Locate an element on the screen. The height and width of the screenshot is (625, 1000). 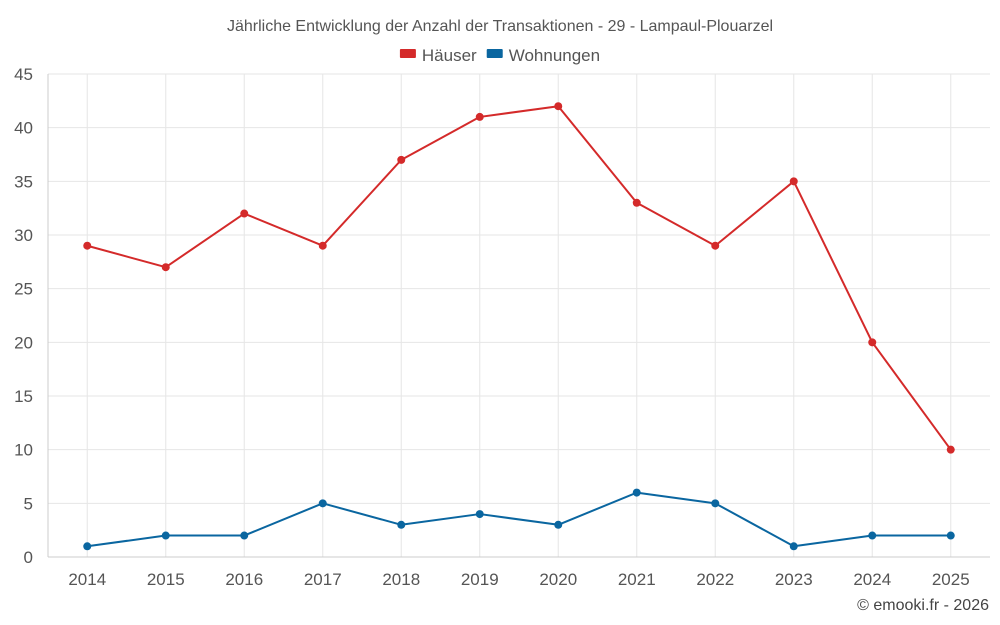
legend-item: Häuser is located at coordinates (438, 55).